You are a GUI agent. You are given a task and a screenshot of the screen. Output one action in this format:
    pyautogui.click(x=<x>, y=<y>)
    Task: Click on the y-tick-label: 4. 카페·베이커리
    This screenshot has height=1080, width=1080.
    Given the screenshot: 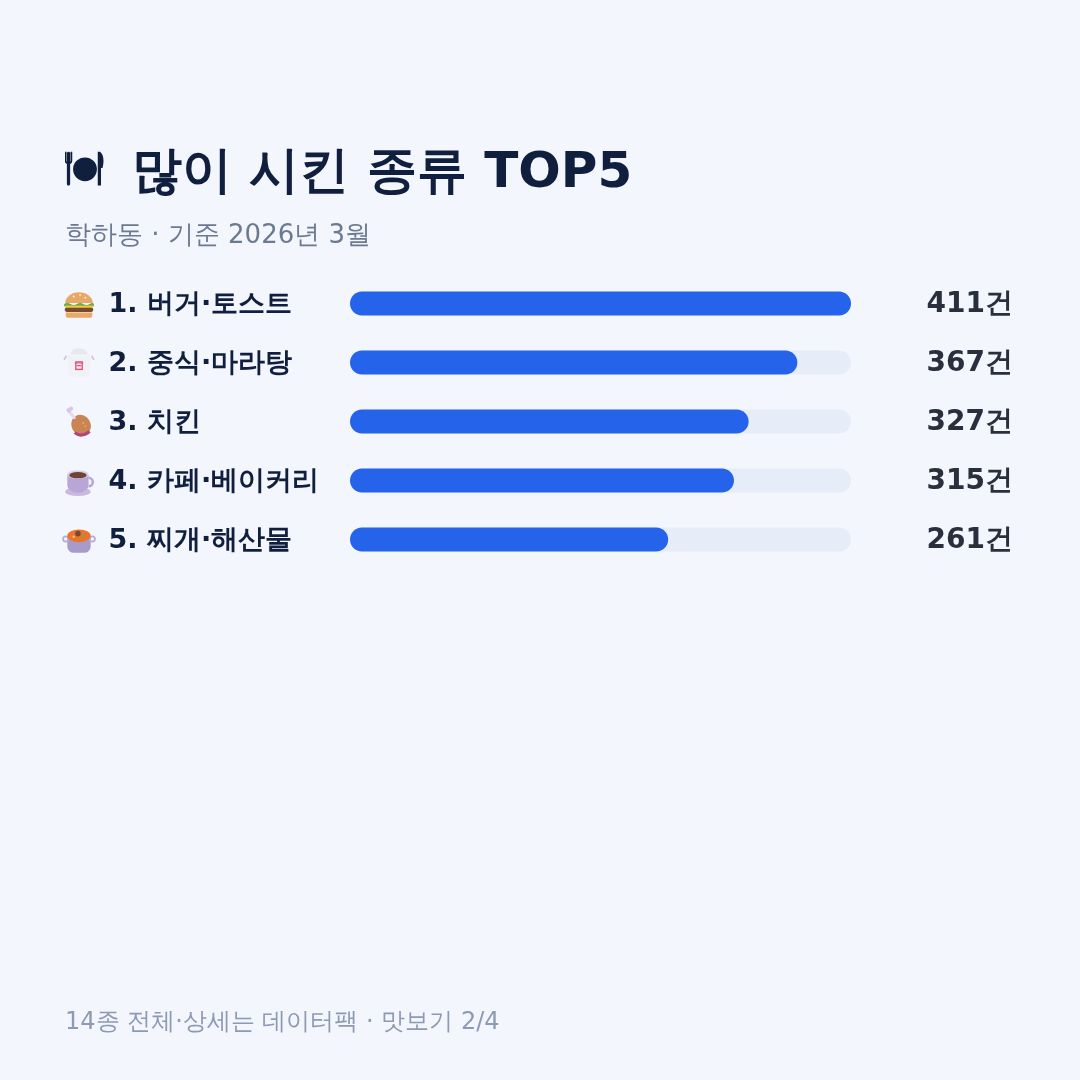 What is the action you would take?
    pyautogui.click(x=214, y=479)
    